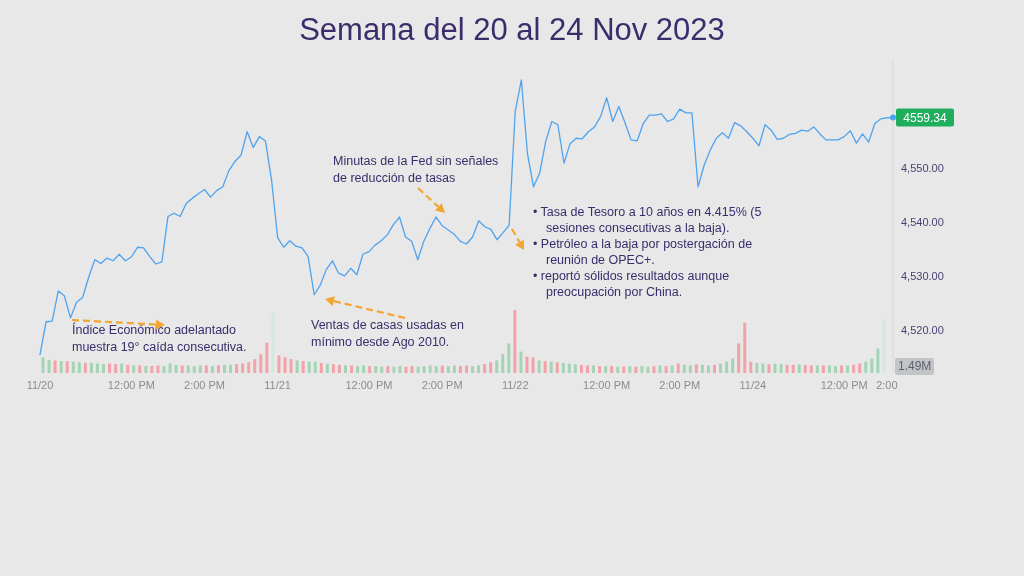  I want to click on x-tick-label: 11/22, so click(515, 384).